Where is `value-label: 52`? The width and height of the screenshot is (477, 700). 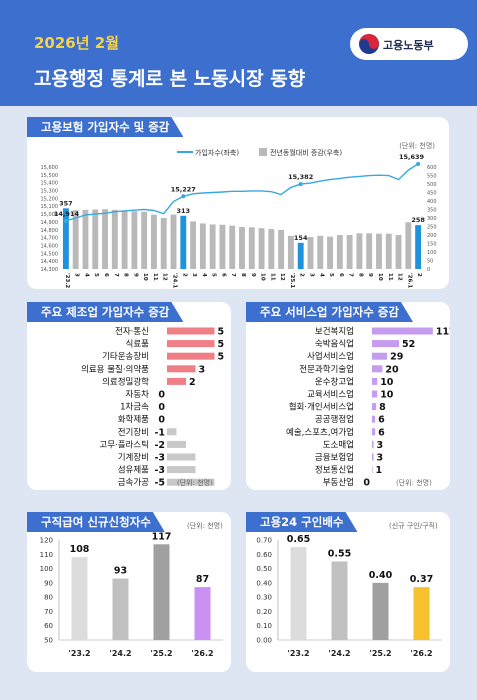
value-label: 52 is located at coordinates (408, 344).